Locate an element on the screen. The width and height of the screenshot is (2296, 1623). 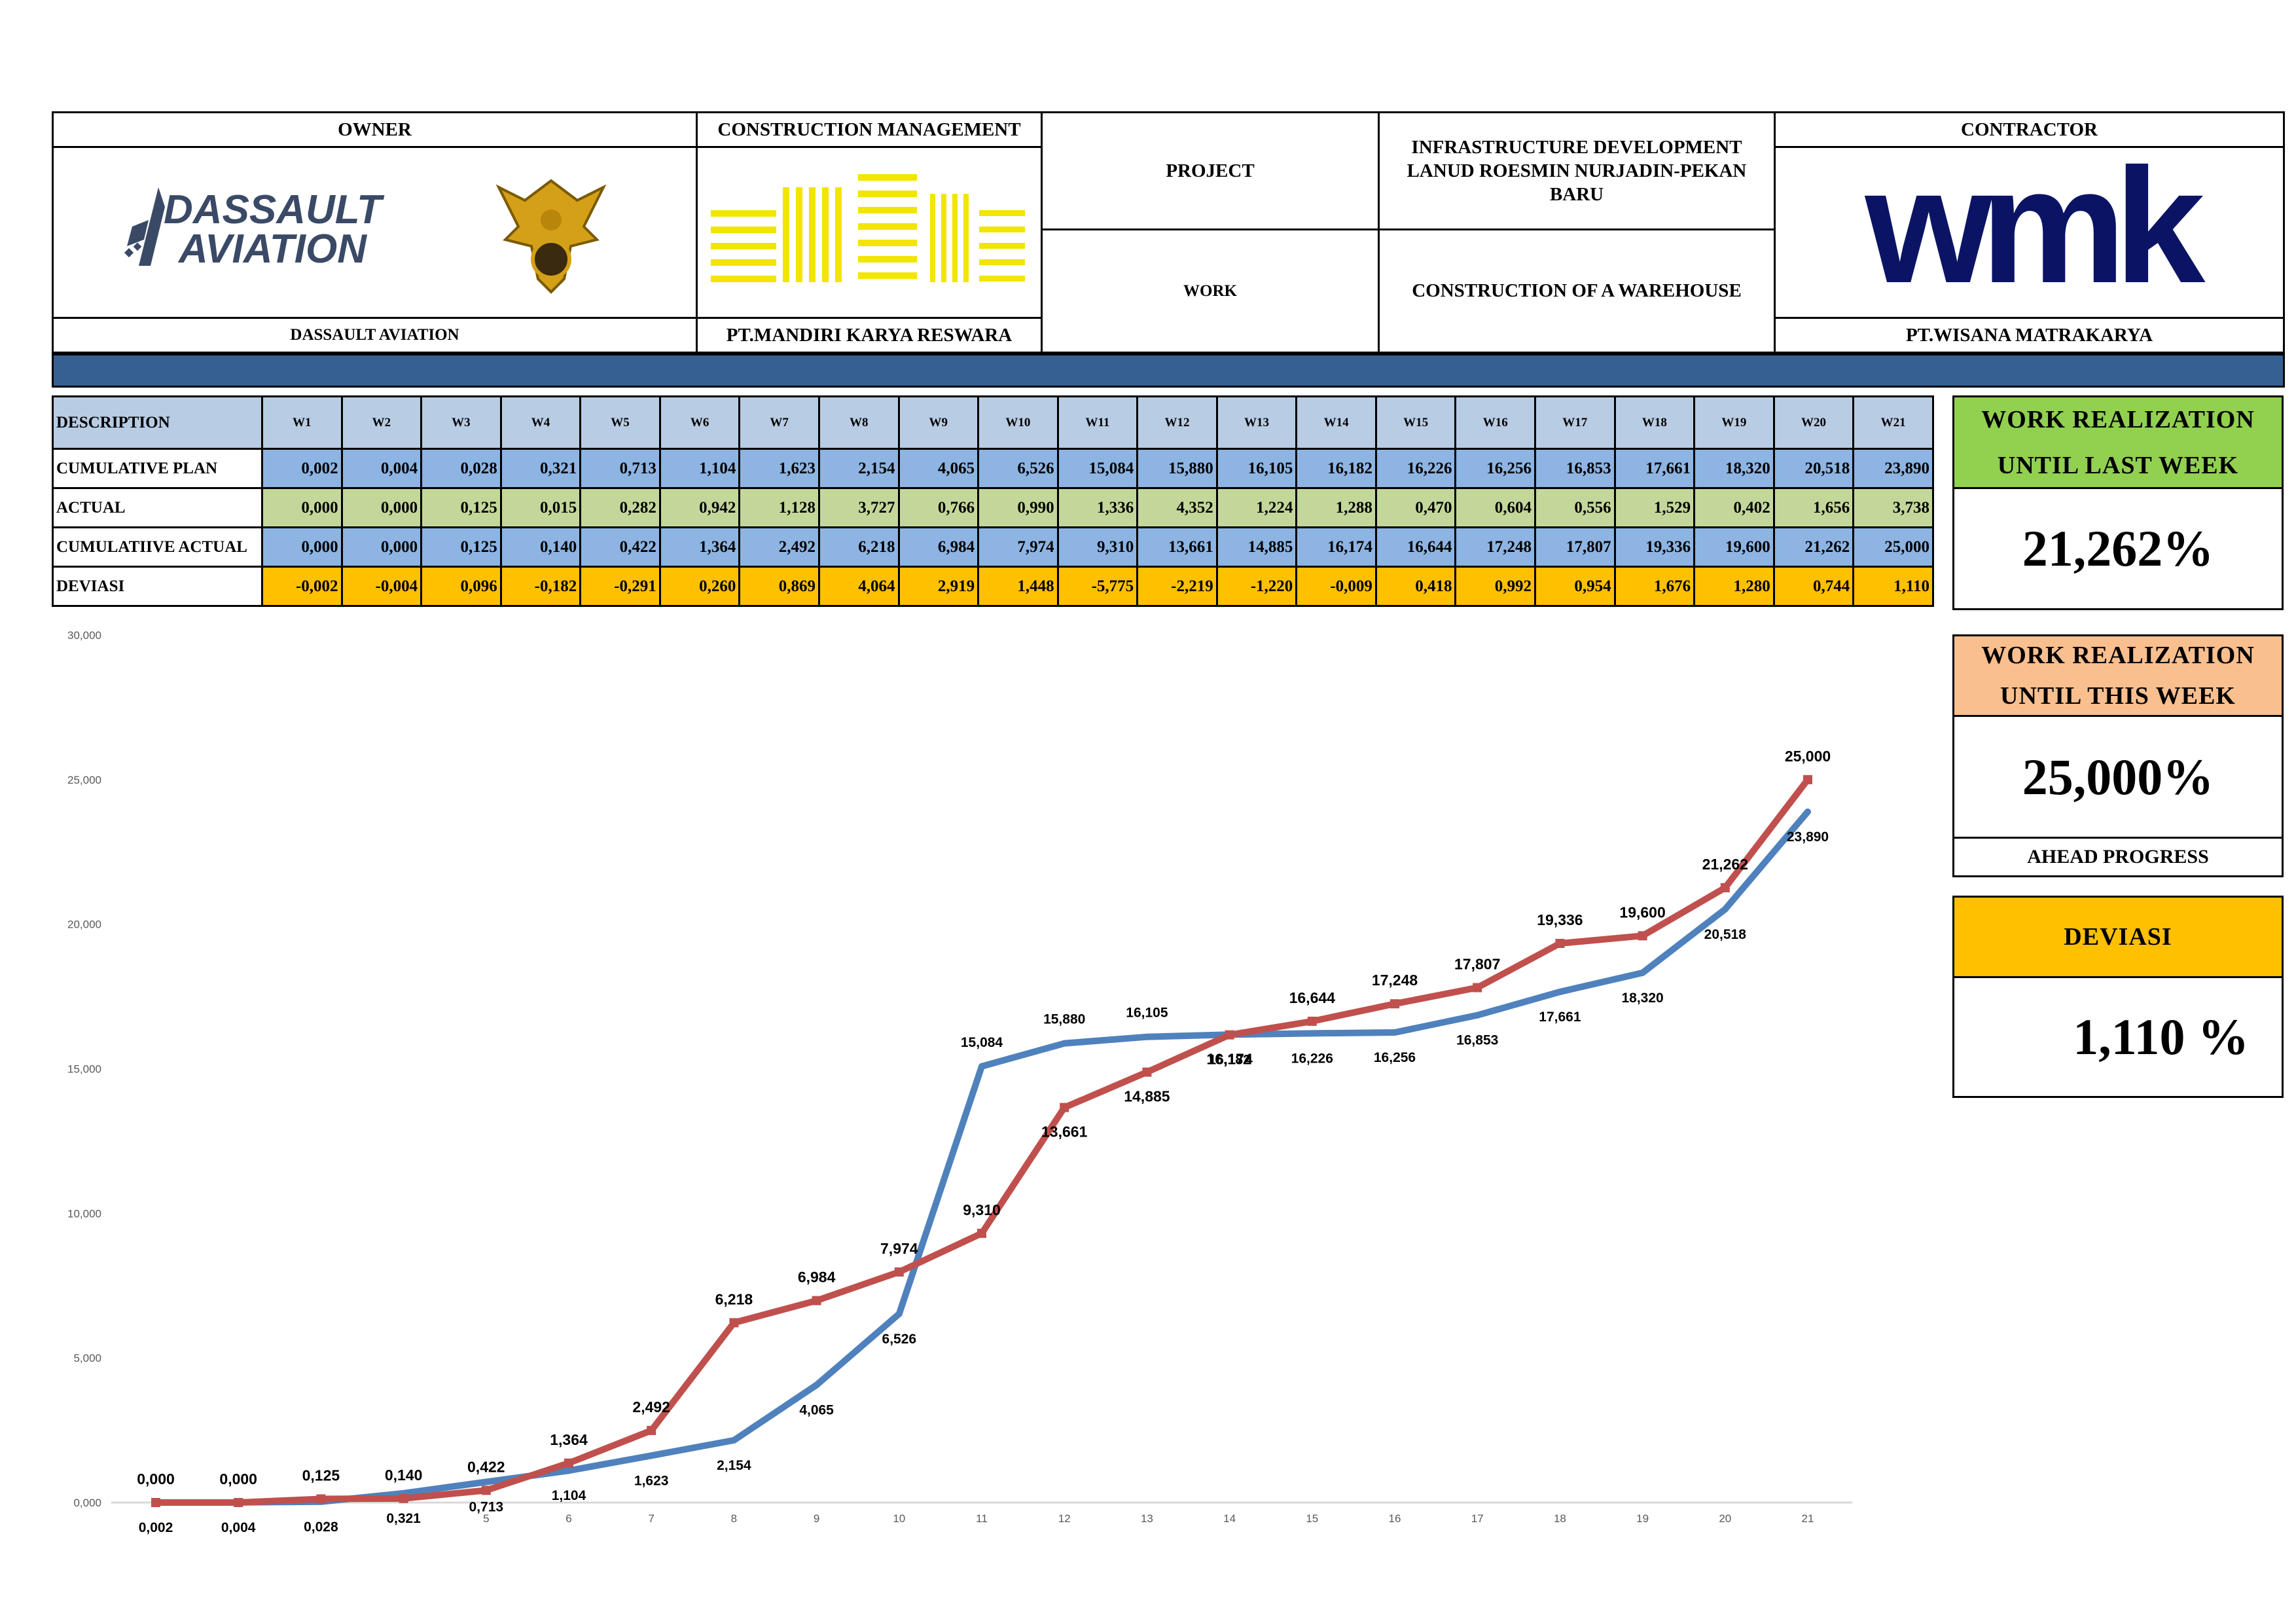
cm-name-cell: PT.MANDIRI KARYA RESWARA is located at coordinates (869, 335).